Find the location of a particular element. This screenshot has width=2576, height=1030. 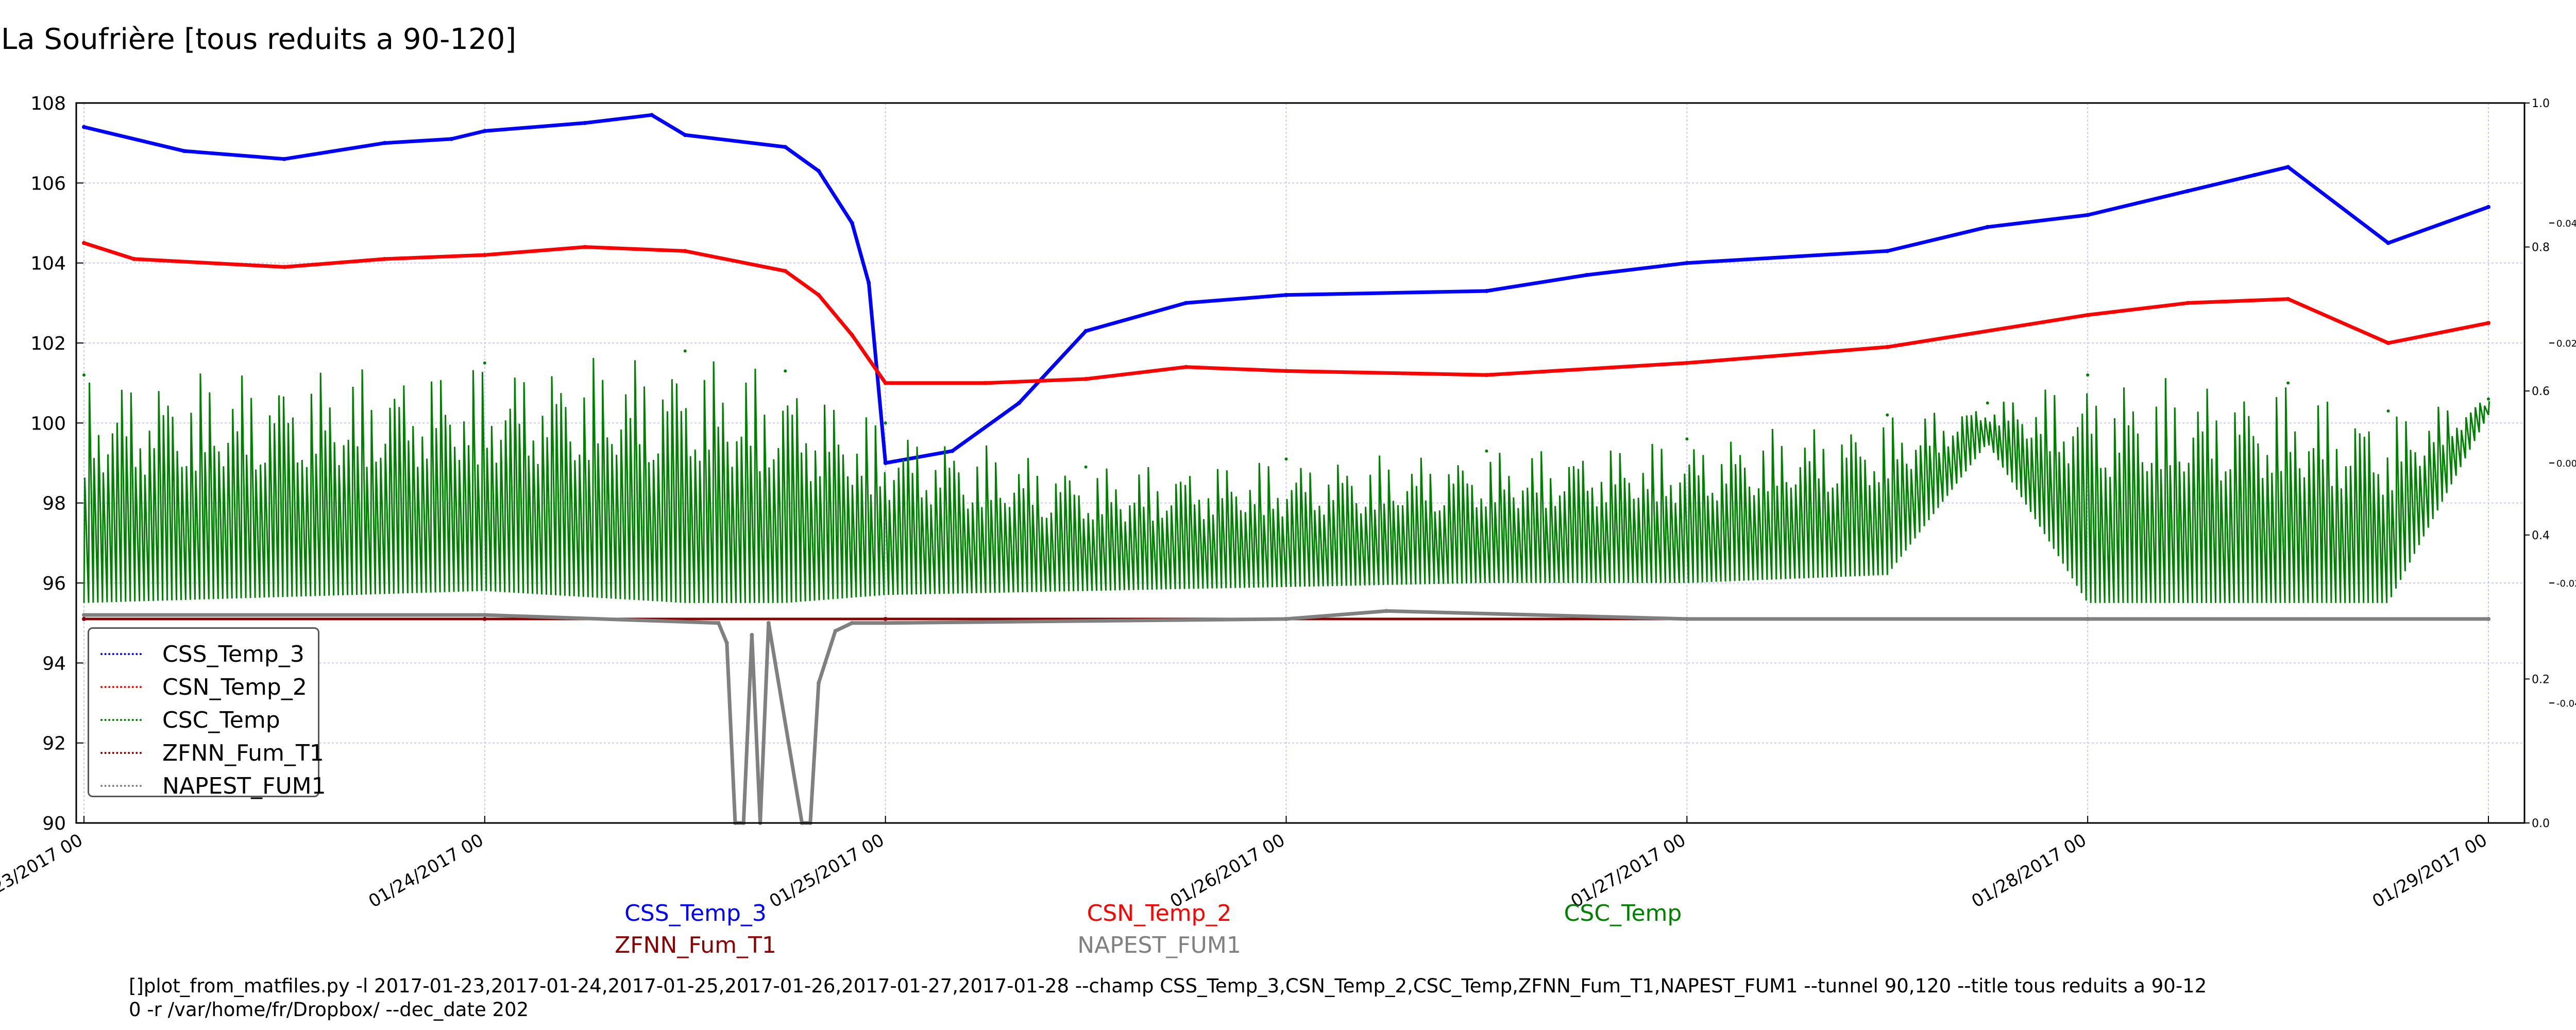

series-name-zfnn-fum-t1: ZFNN_Fum_T1 is located at coordinates (695, 945).